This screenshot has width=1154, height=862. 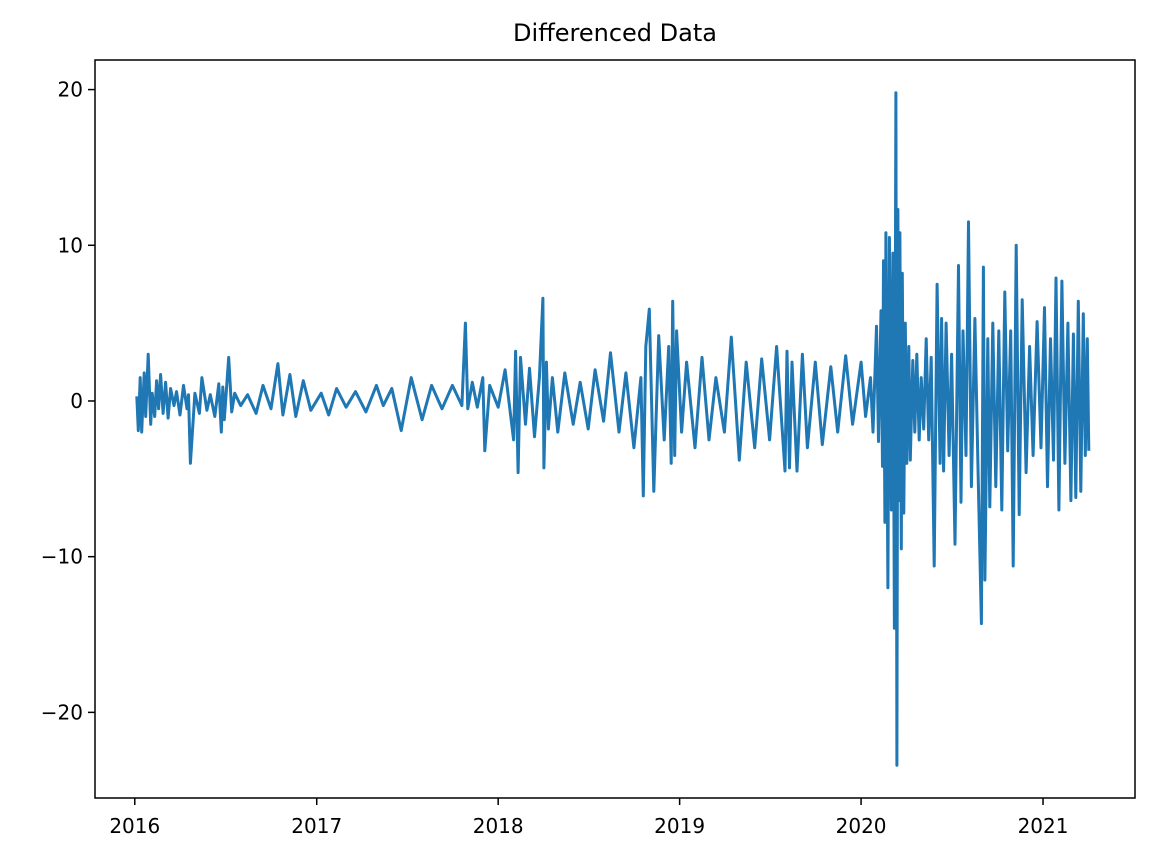 I want to click on y-tick-label: 0, so click(x=76, y=401).